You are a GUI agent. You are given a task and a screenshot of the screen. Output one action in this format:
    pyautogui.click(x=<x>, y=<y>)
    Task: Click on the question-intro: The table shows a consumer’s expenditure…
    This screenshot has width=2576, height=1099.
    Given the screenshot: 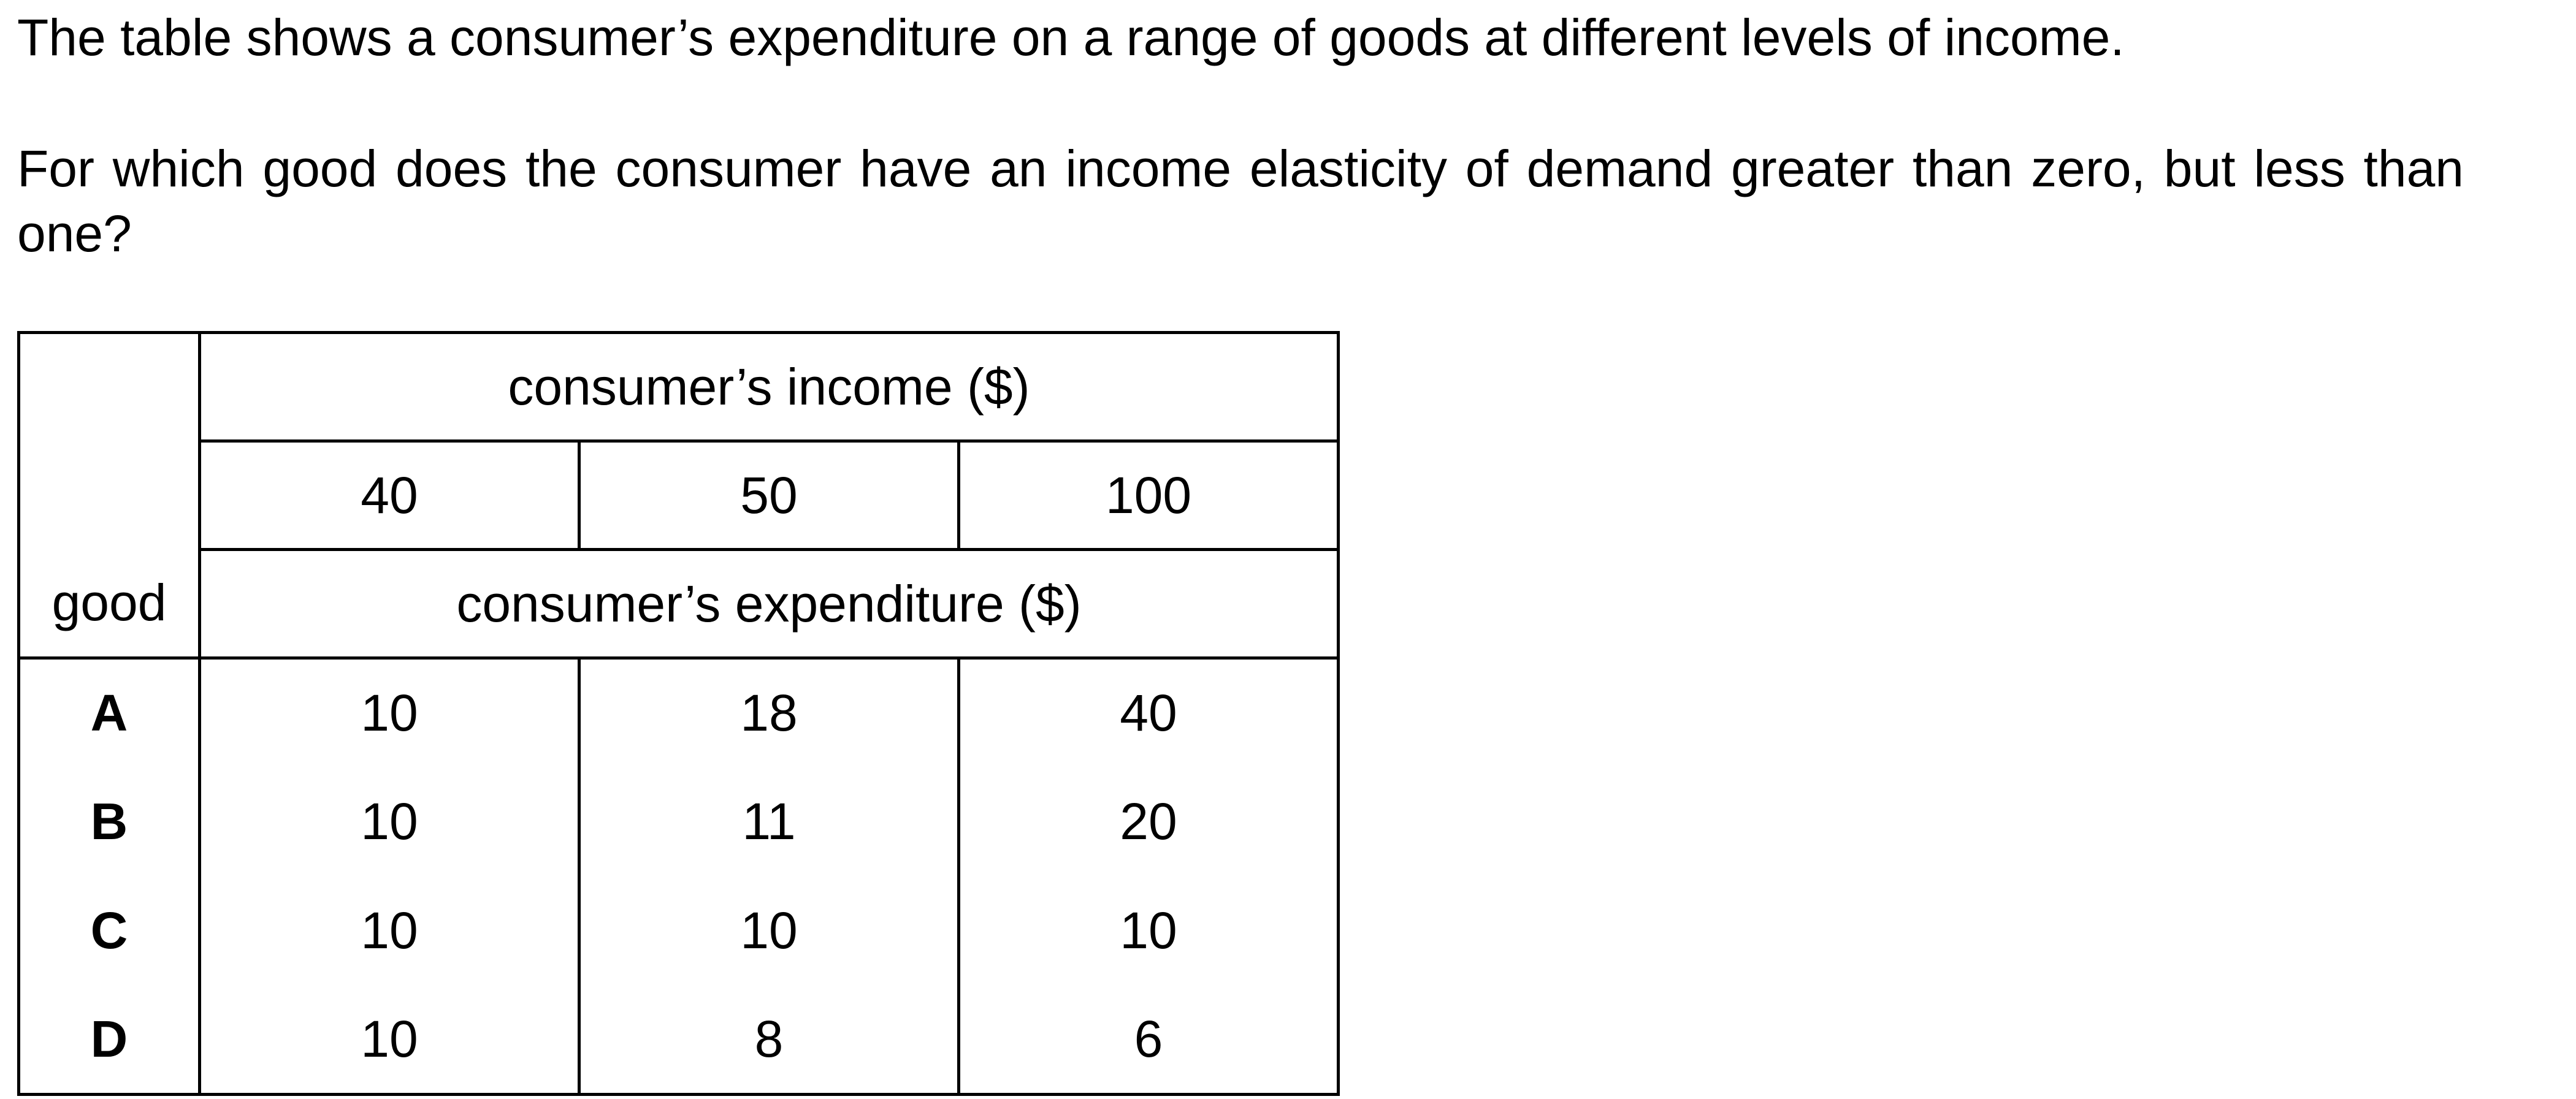 What is the action you would take?
    pyautogui.click(x=1071, y=37)
    